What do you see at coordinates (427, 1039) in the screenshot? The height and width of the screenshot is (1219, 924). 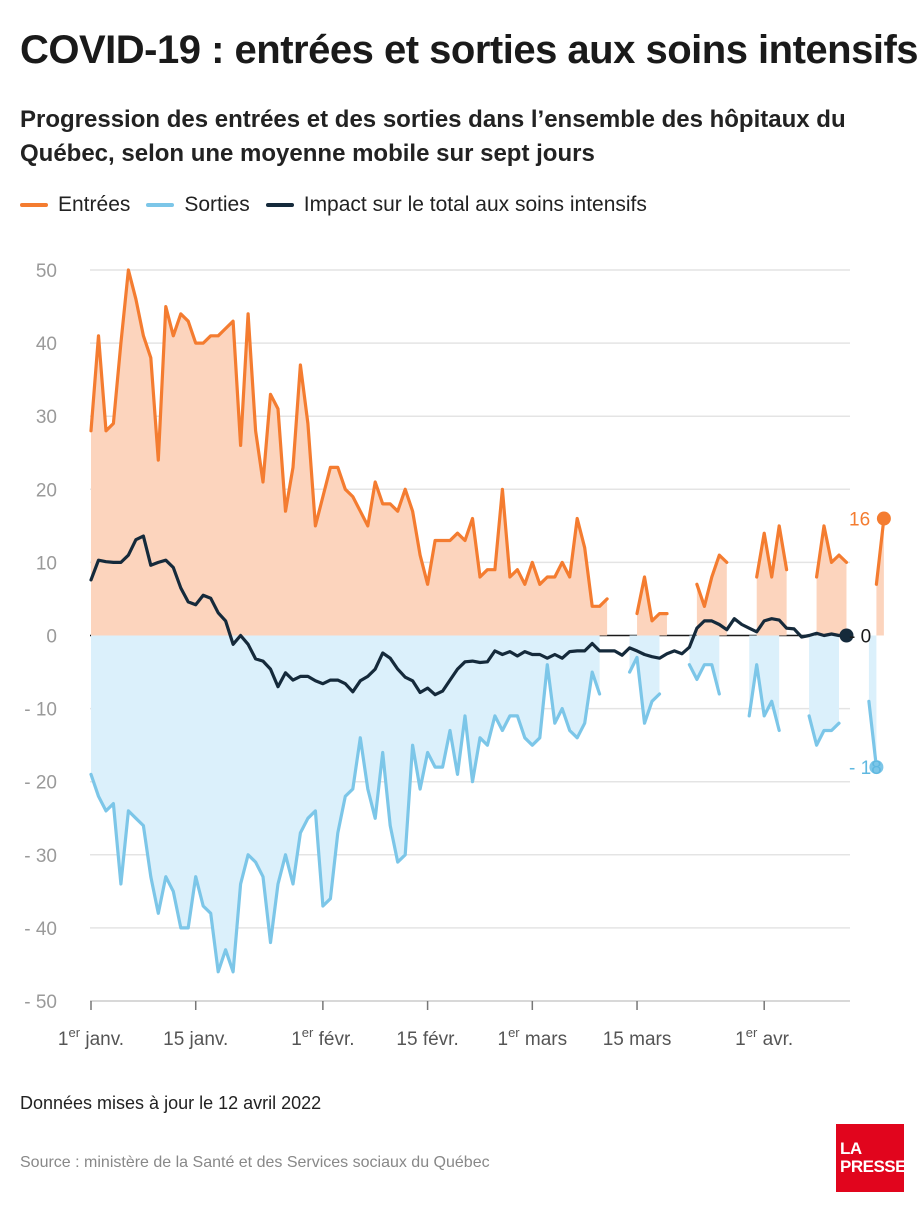 I see `x-tick-label: 15 févr.` at bounding box center [427, 1039].